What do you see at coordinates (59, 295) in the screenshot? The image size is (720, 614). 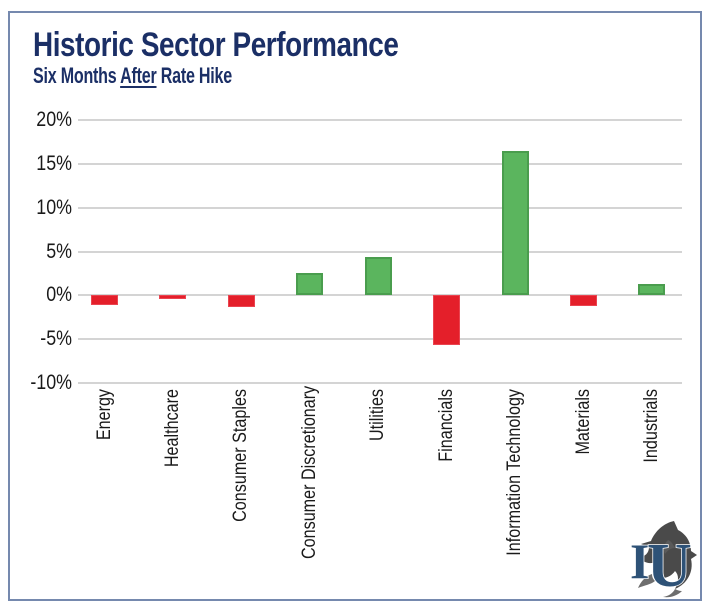 I see `y-axis-tick-label: 0%` at bounding box center [59, 295].